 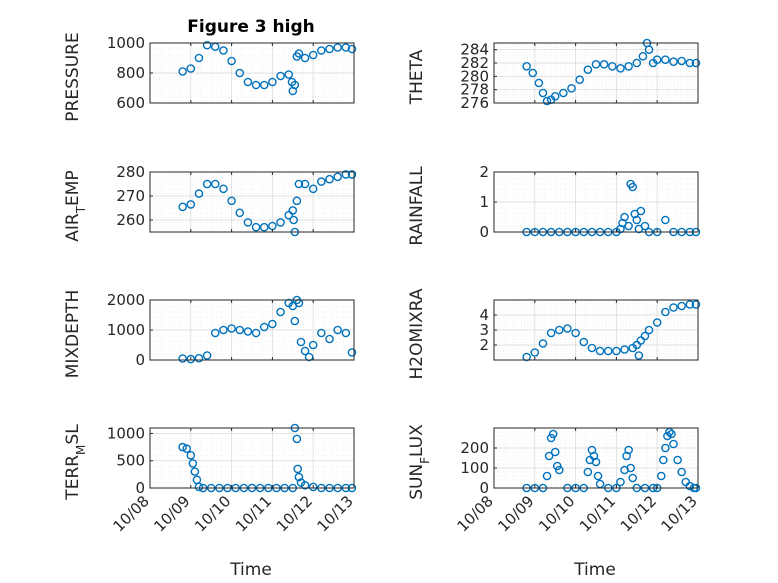 What do you see at coordinates (126, 43) in the screenshot?
I see `pressure-y-tick-label: 1000` at bounding box center [126, 43].